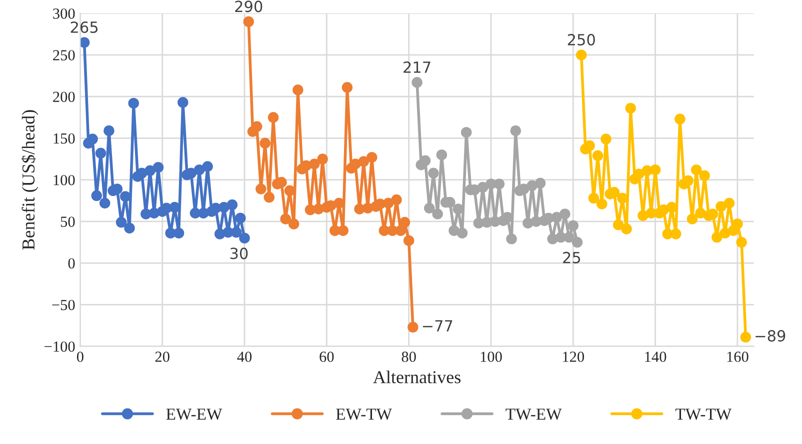 The height and width of the screenshot is (444, 802). I want to click on x-tick-label: 20, so click(162, 357).